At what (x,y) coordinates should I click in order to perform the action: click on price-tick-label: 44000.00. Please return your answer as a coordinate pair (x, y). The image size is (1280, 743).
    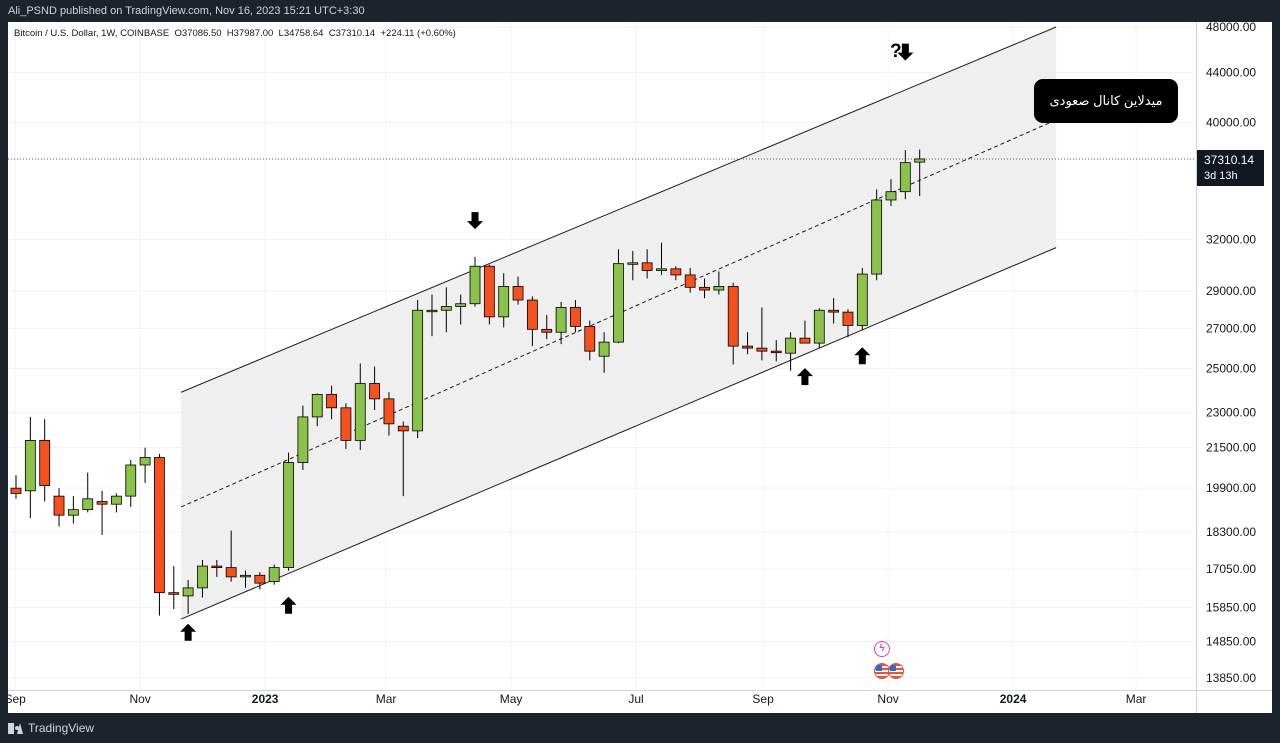
    Looking at the image, I should click on (1231, 73).